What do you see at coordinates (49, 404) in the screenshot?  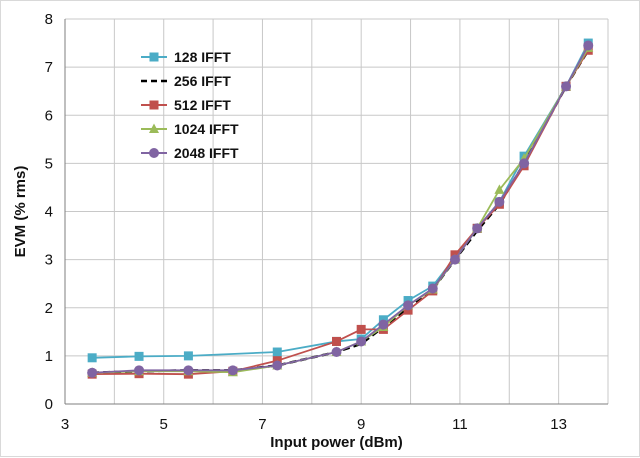 I see `y-tick-label: 0` at bounding box center [49, 404].